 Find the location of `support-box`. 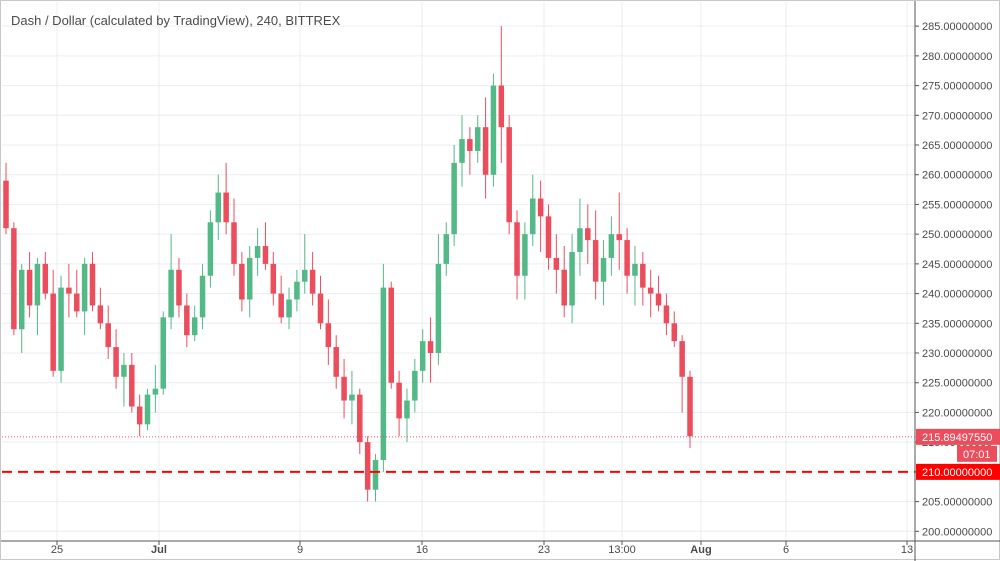

support-box is located at coordinates (958, 471).